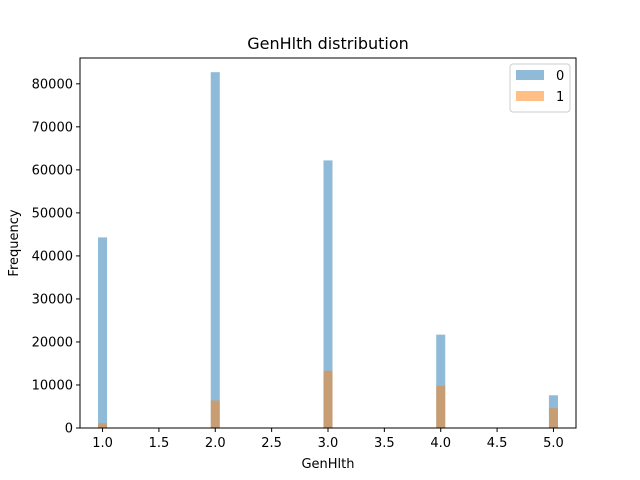  What do you see at coordinates (540, 88) in the screenshot?
I see `legend: 01` at bounding box center [540, 88].